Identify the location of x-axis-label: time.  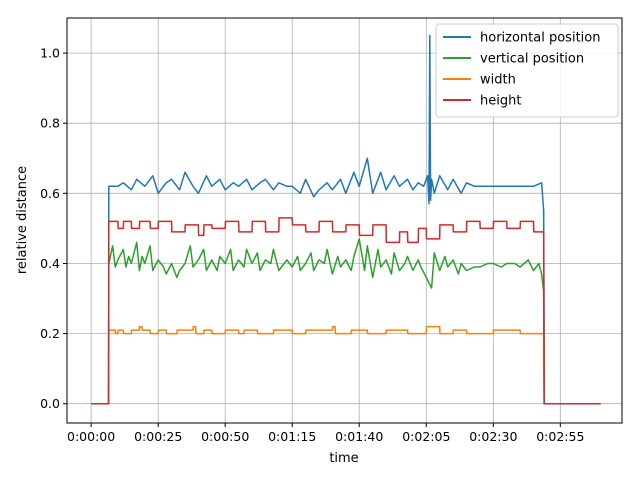
(343, 458).